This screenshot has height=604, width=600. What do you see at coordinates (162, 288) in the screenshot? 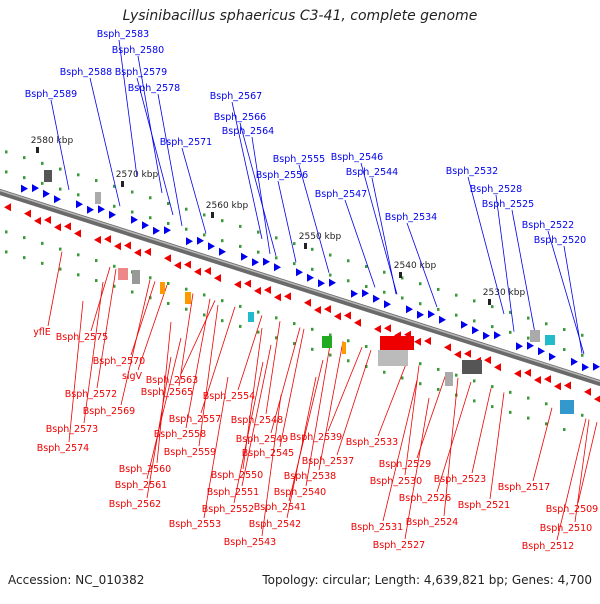
I see `gene-block` at bounding box center [162, 288].